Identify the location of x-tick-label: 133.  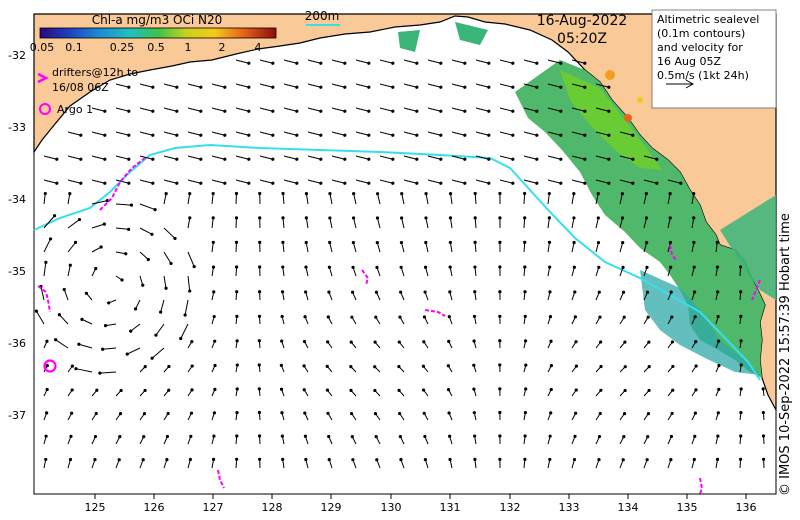
(569, 507).